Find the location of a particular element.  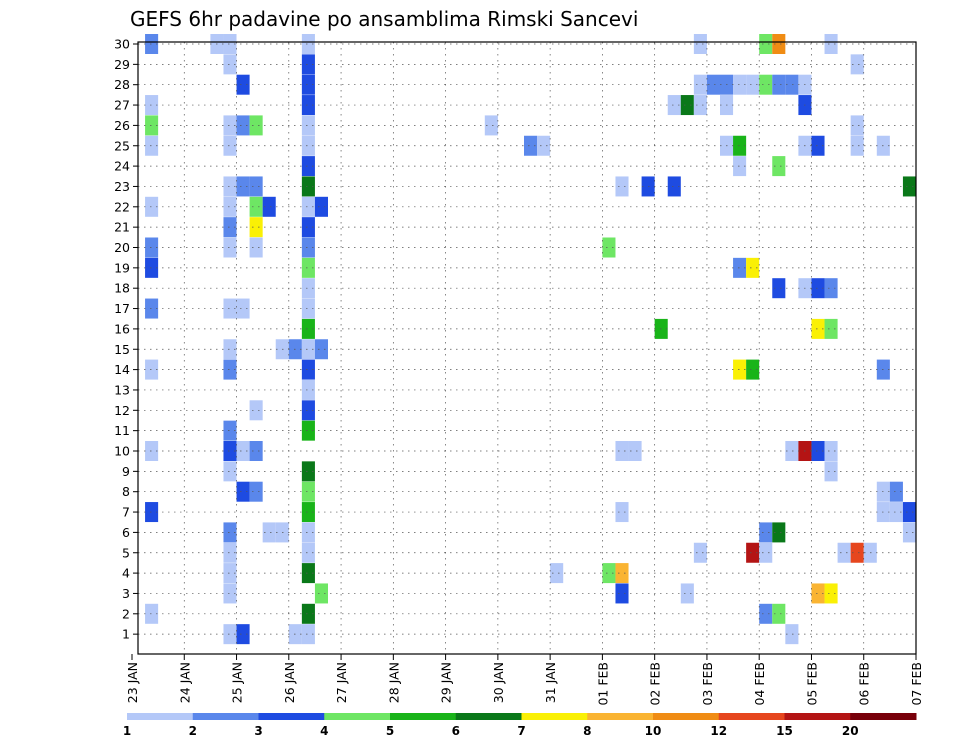

x-tick-label: 23 JAN is located at coordinates (132, 682).